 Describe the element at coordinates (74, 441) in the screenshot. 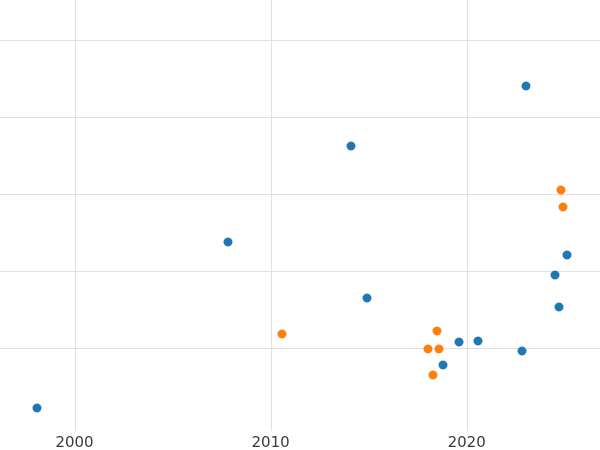

I see `x-tick-label: 2000` at that location.